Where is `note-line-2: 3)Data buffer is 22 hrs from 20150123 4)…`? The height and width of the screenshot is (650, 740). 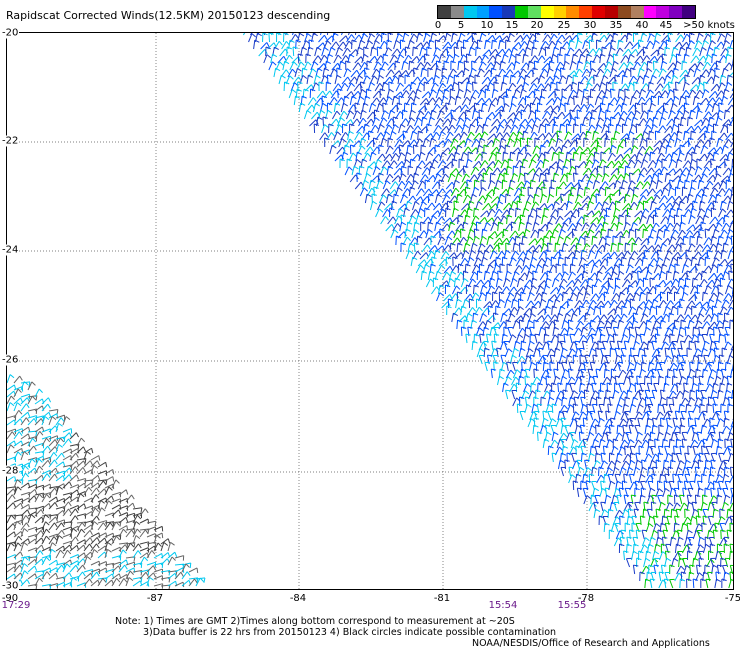
note-line-2: 3)Data buffer is 22 hrs from 20150123 4)… is located at coordinates (350, 632).